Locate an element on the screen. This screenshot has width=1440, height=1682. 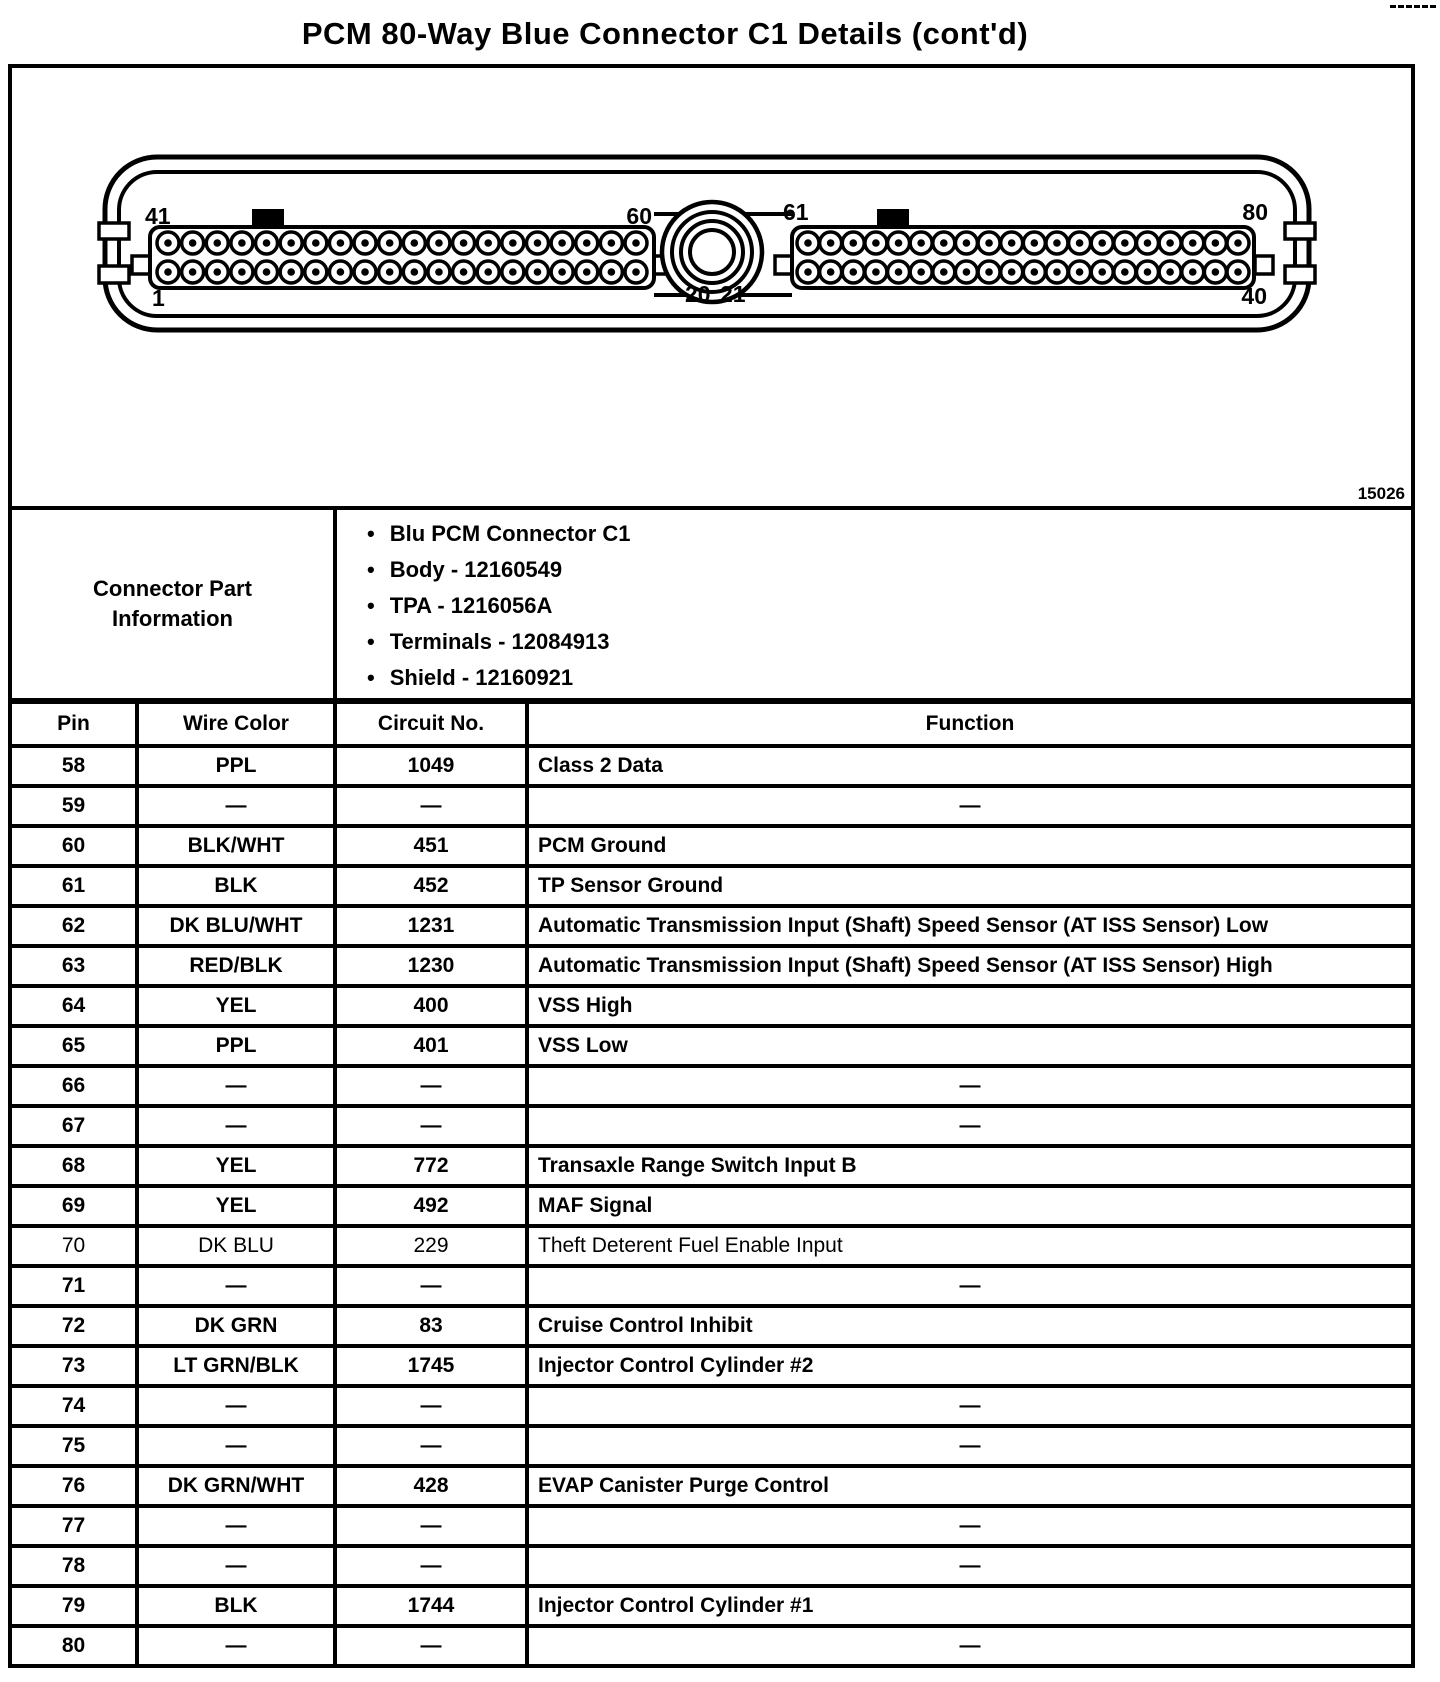
function-cell: Theft Deterent Fuel Enable Input is located at coordinates (970, 1246).